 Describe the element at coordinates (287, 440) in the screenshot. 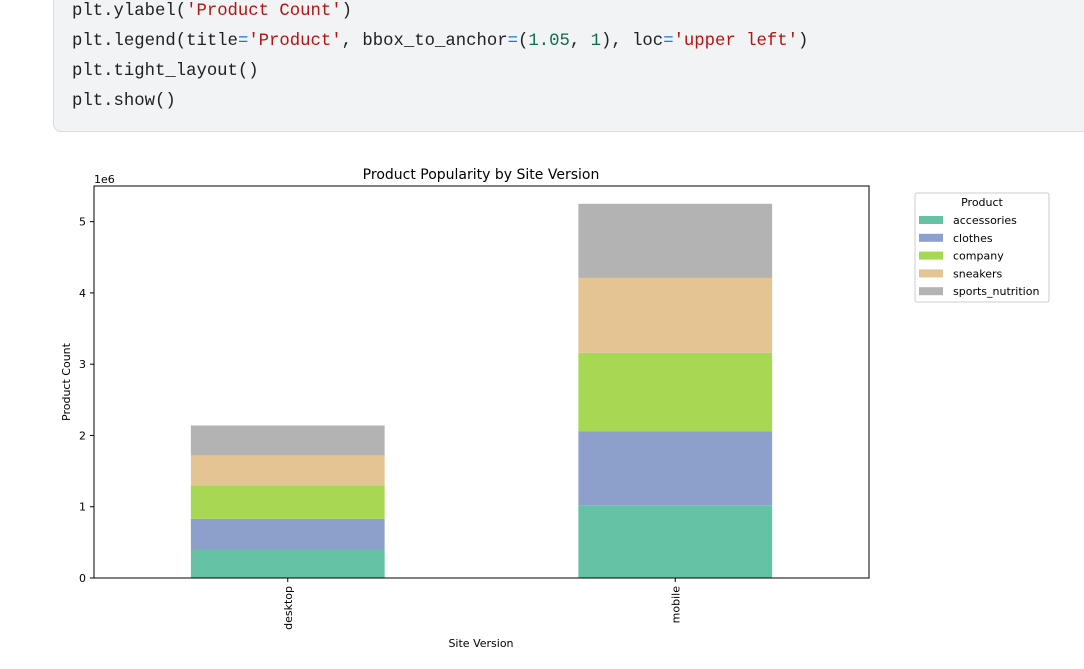

I see `bar-desktop-sports_nutrition` at that location.